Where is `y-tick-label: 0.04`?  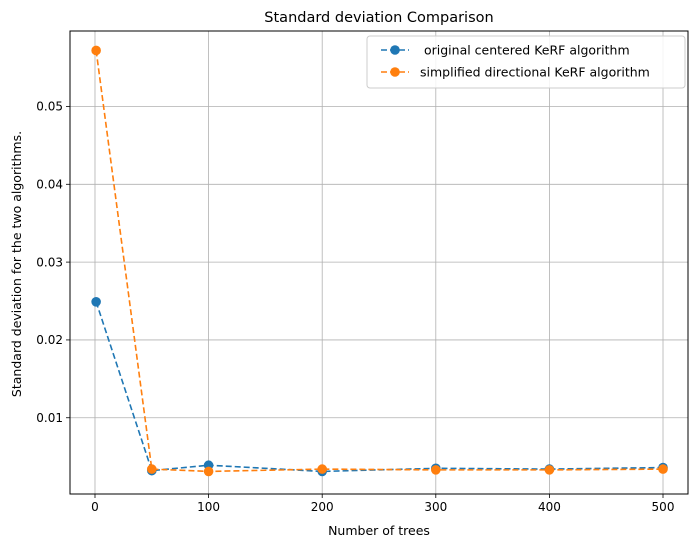 y-tick-label: 0.04 is located at coordinates (49, 184).